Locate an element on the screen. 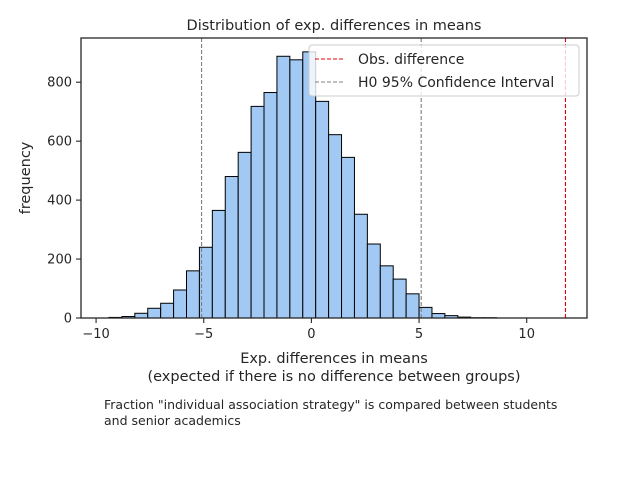 This screenshot has width=640, height=480. y-tick-label: 800 is located at coordinates (59, 83).